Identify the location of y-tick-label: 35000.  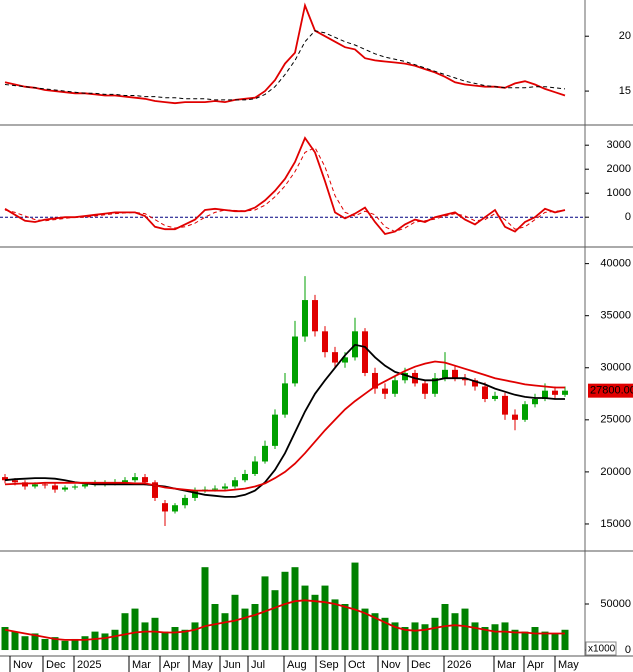
(615, 316).